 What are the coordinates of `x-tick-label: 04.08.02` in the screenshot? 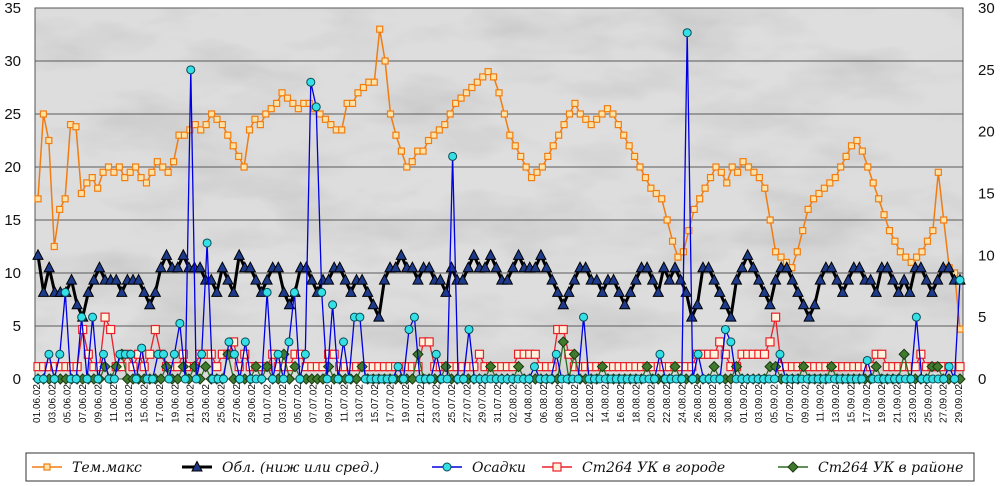 It's located at (529, 403).